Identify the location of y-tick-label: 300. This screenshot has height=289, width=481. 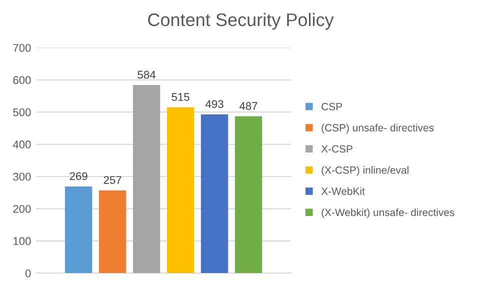
(22, 176).